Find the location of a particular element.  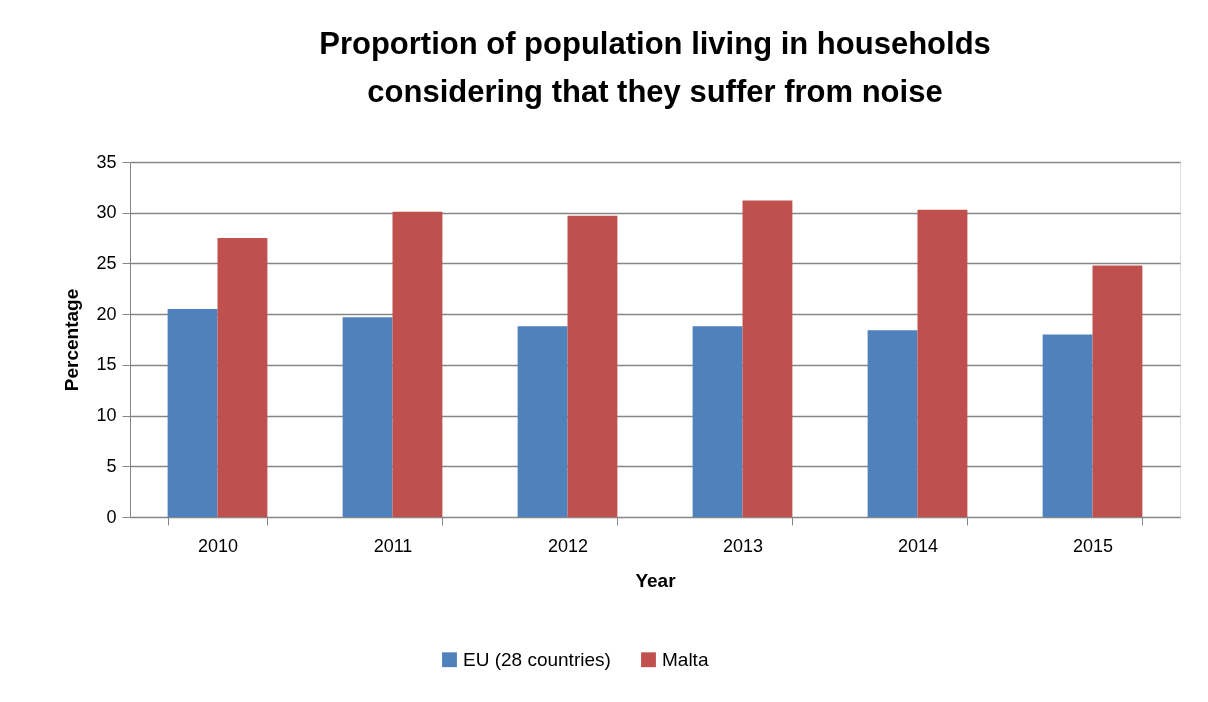

x-tick-label: 2015 is located at coordinates (1093, 545).